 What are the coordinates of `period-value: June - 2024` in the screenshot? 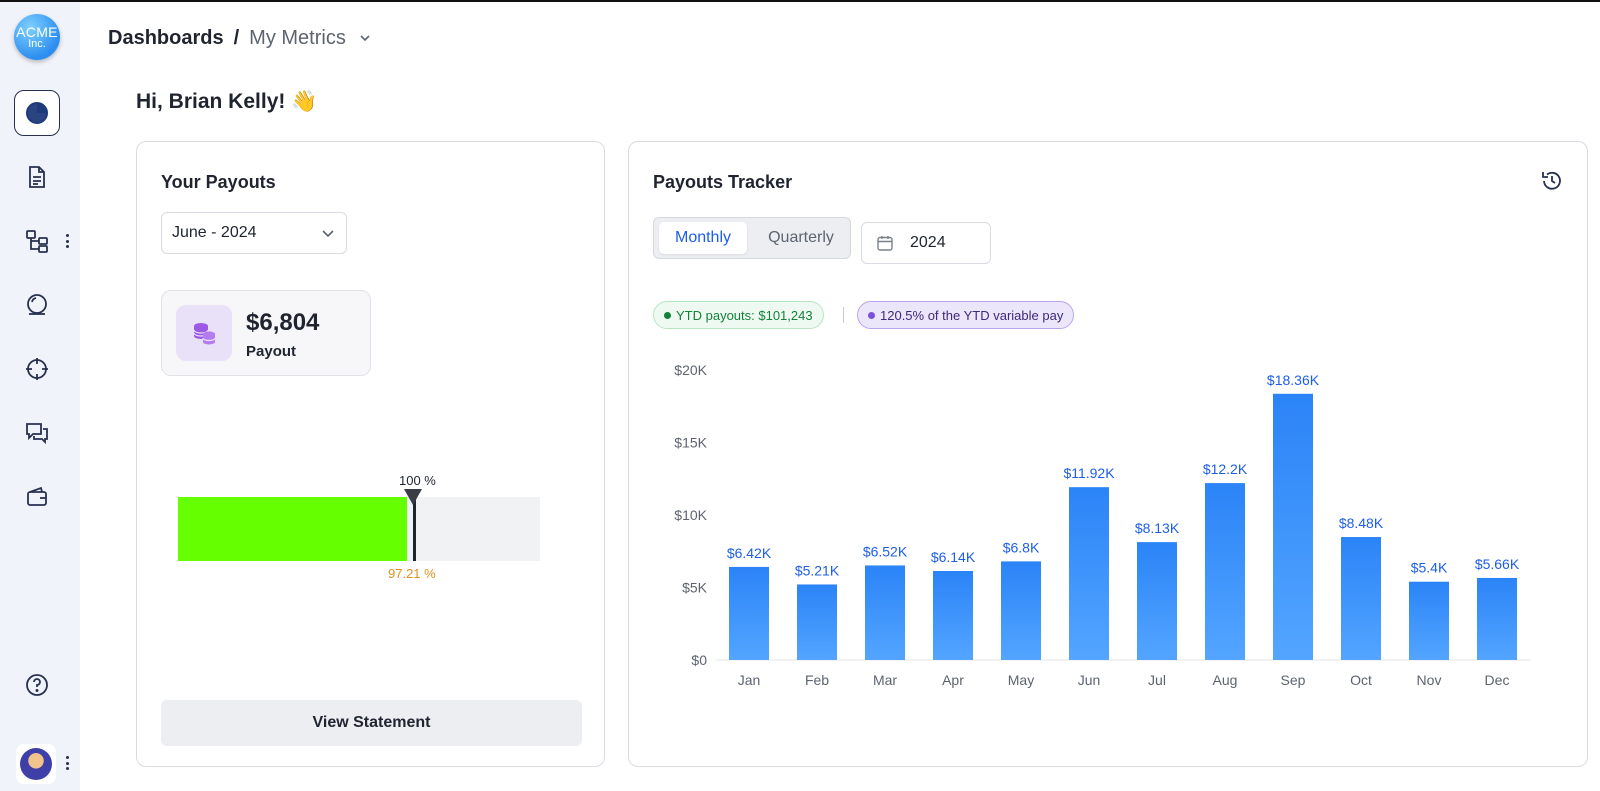 It's located at (214, 232).